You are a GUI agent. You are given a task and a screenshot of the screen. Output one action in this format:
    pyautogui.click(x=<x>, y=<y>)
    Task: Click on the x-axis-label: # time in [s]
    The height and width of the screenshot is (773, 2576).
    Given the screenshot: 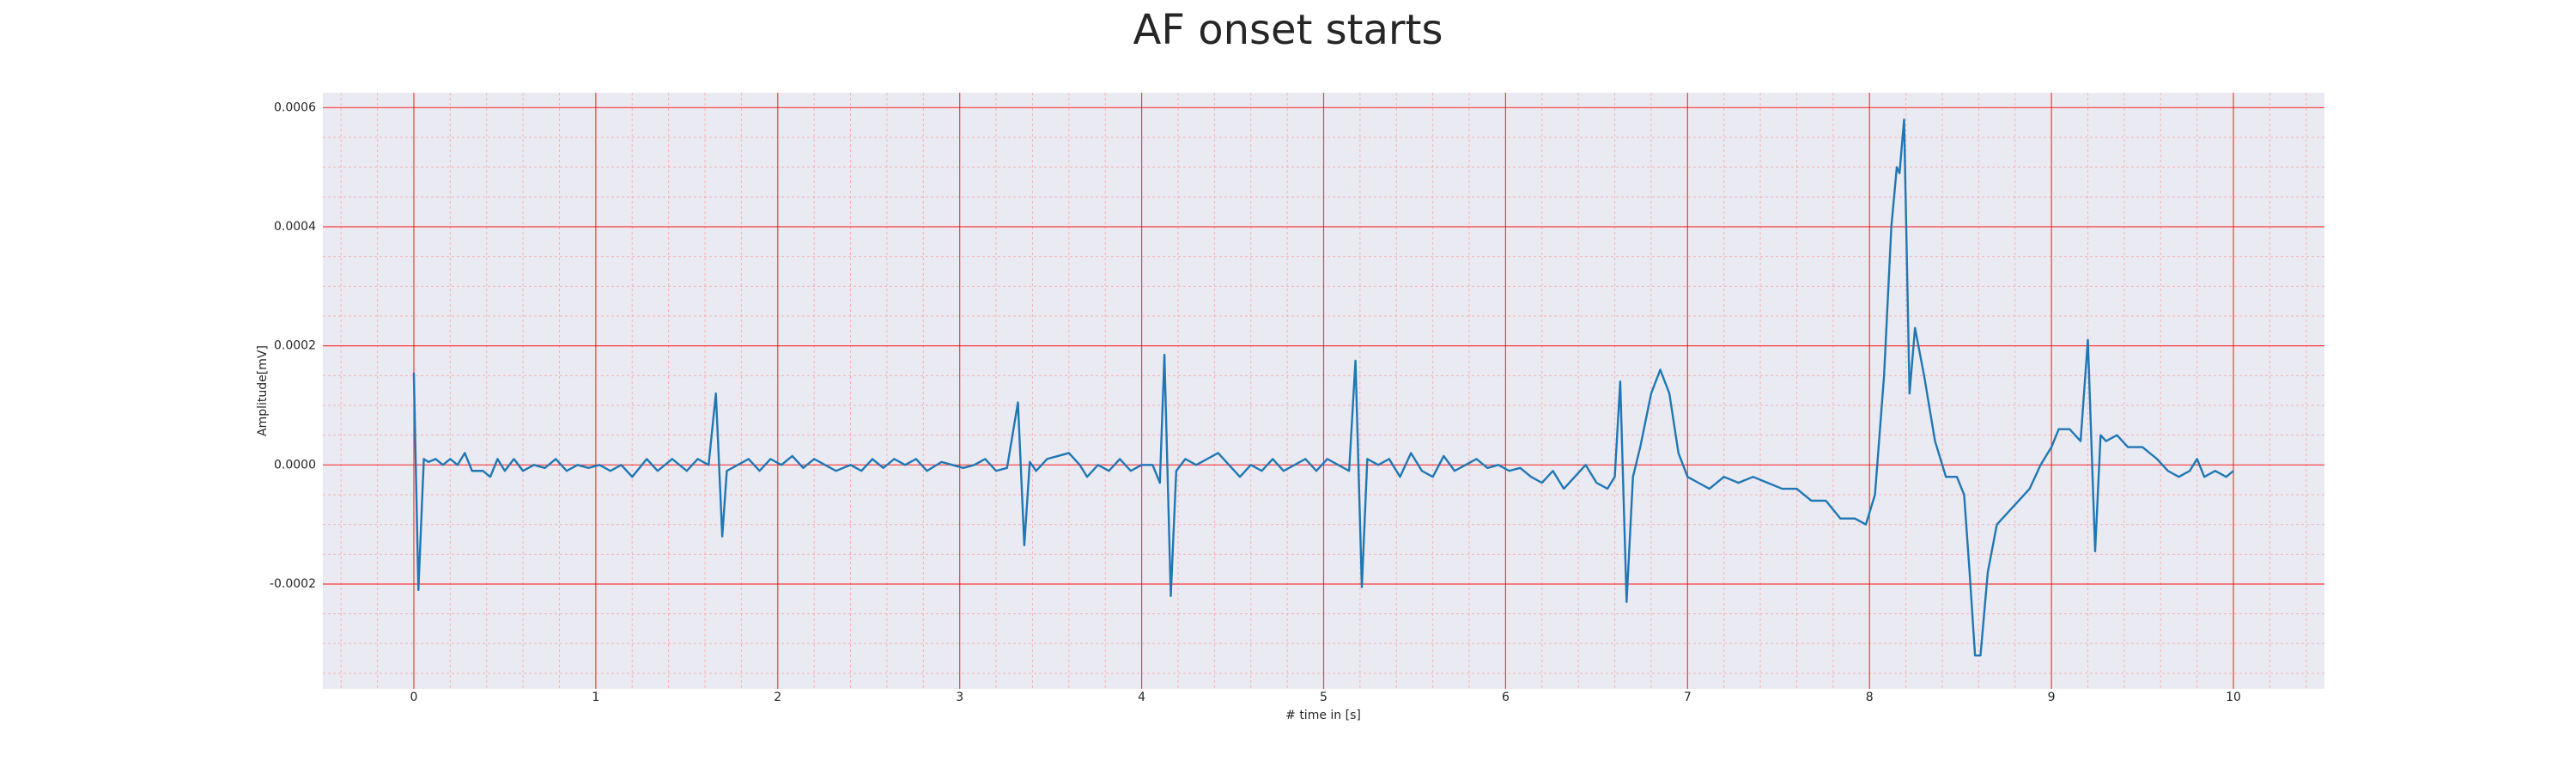 What is the action you would take?
    pyautogui.click(x=1323, y=715)
    